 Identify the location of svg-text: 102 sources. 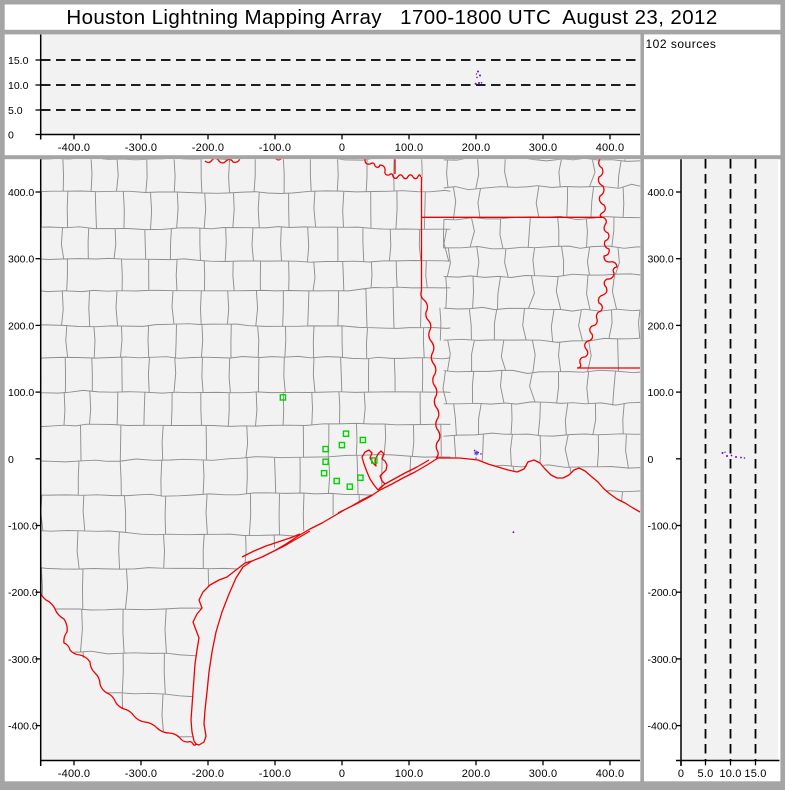
(681, 44).